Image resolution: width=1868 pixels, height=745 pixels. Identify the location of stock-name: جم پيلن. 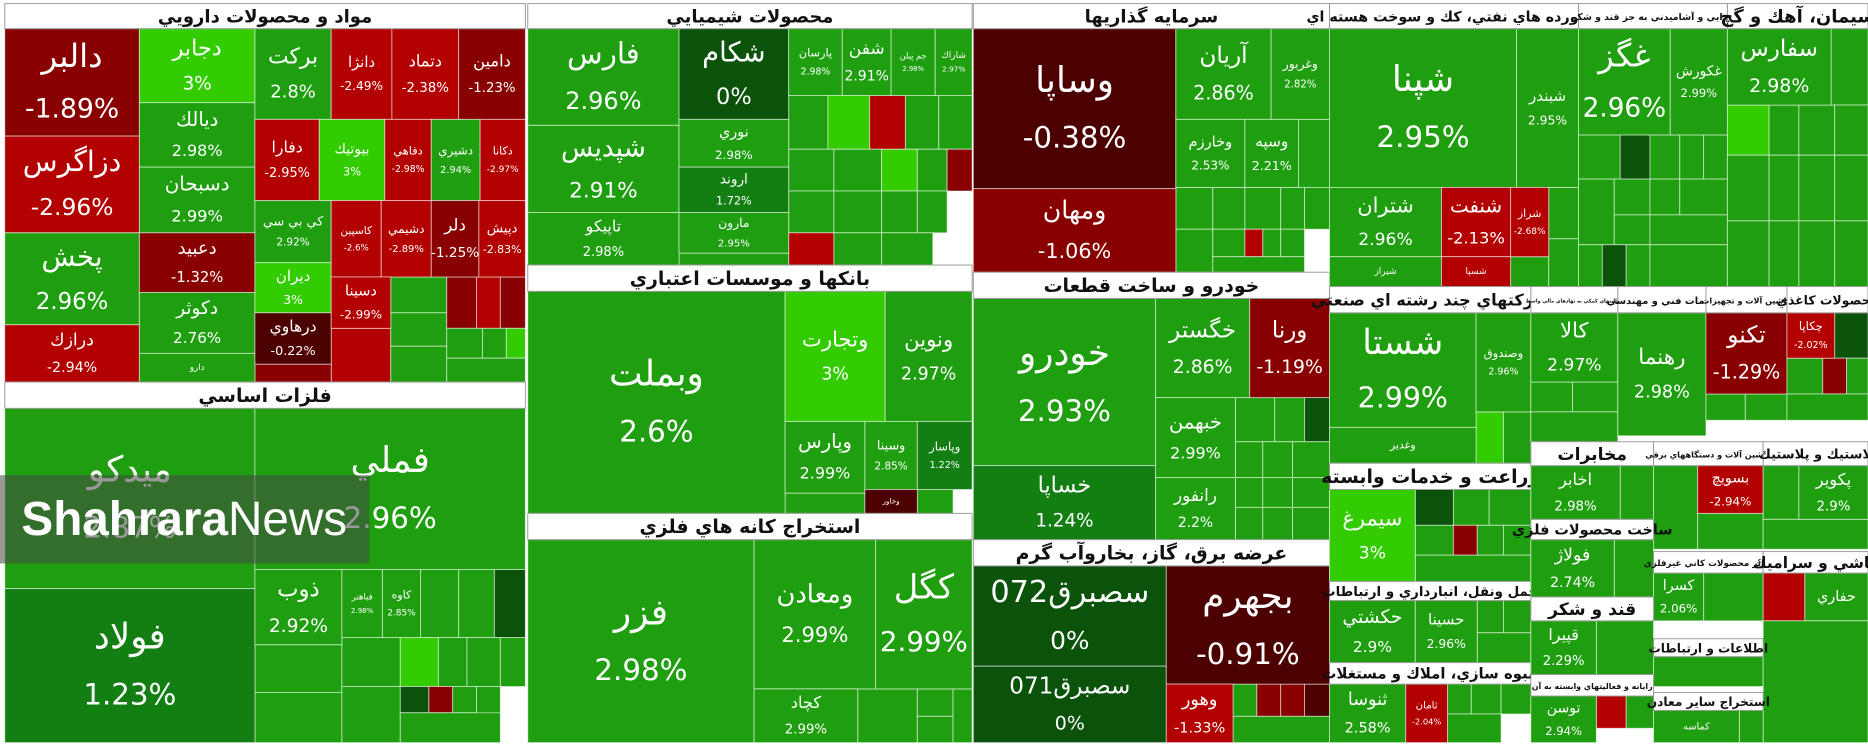
(913, 55).